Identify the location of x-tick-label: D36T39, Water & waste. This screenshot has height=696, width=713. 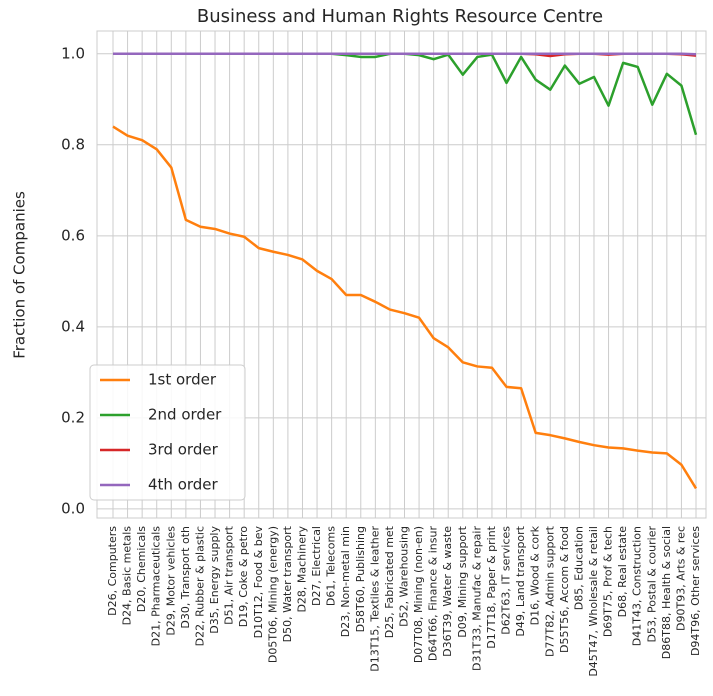
(447, 591).